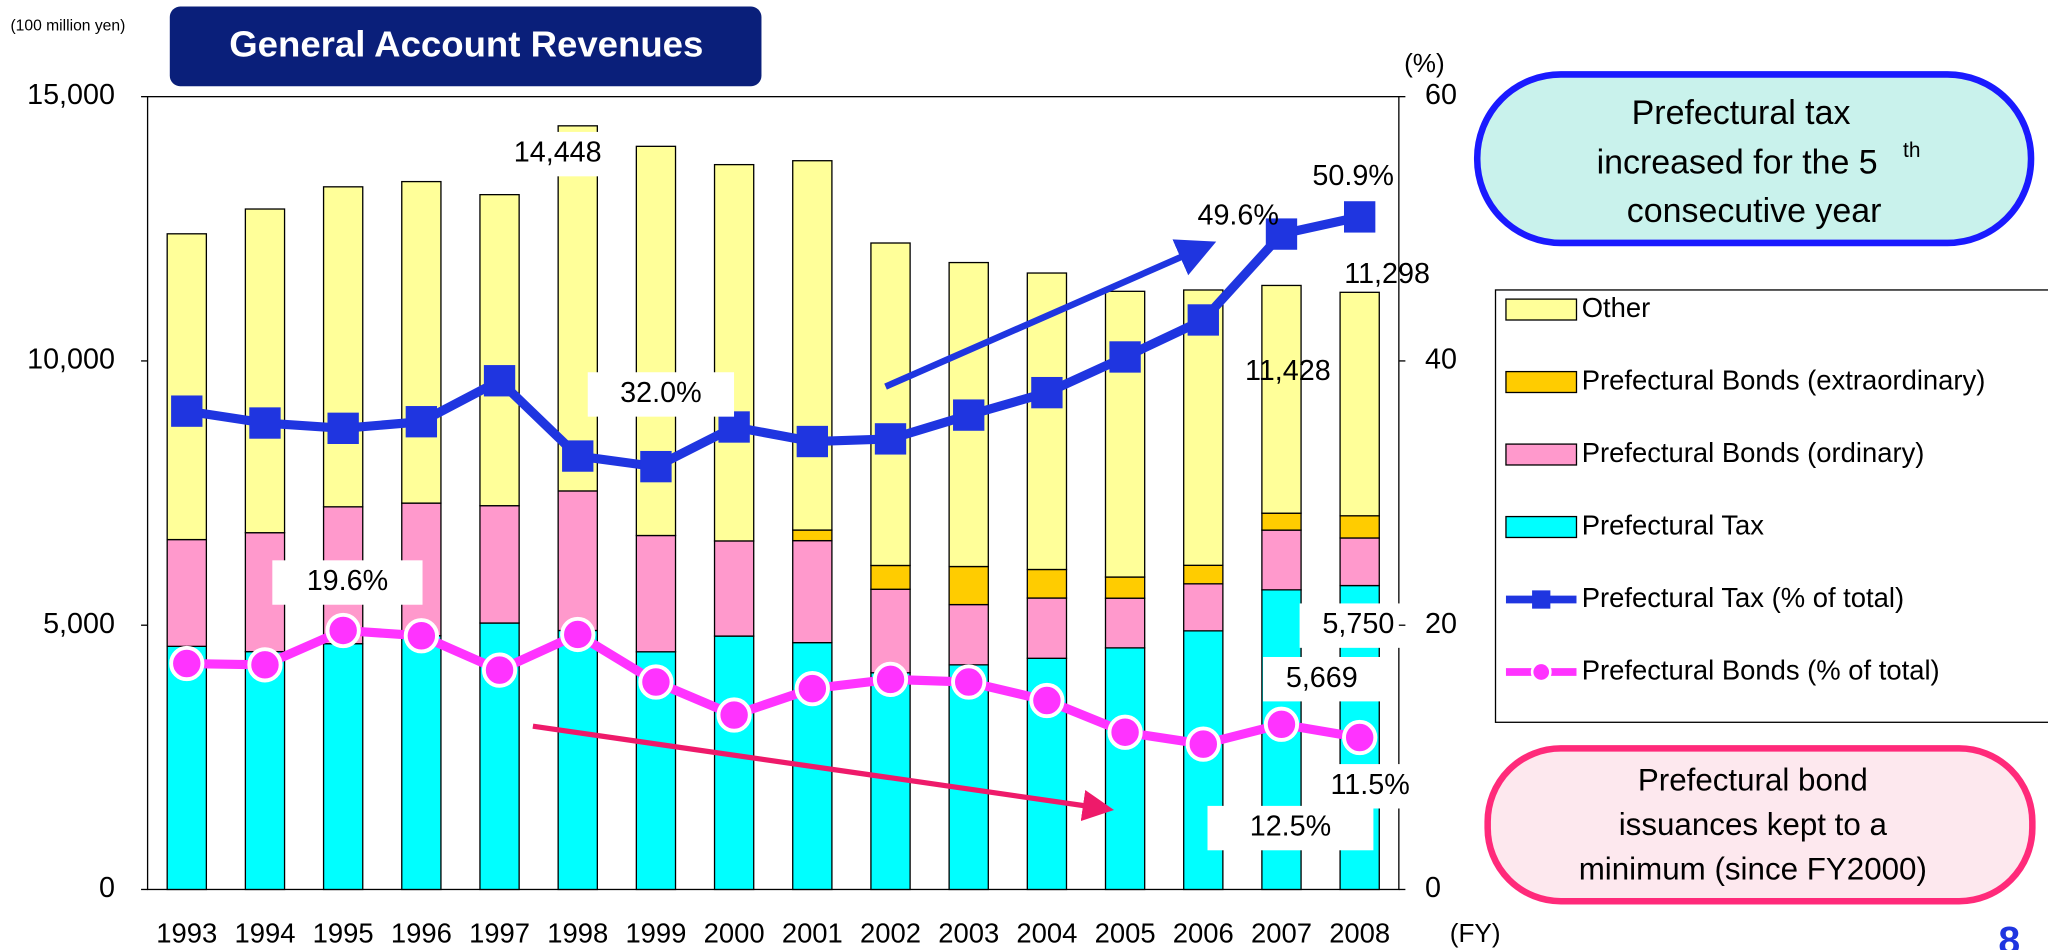 The width and height of the screenshot is (2048, 950). Describe the element at coordinates (1441, 95) in the screenshot. I see `y2-tick-label: 60` at that location.